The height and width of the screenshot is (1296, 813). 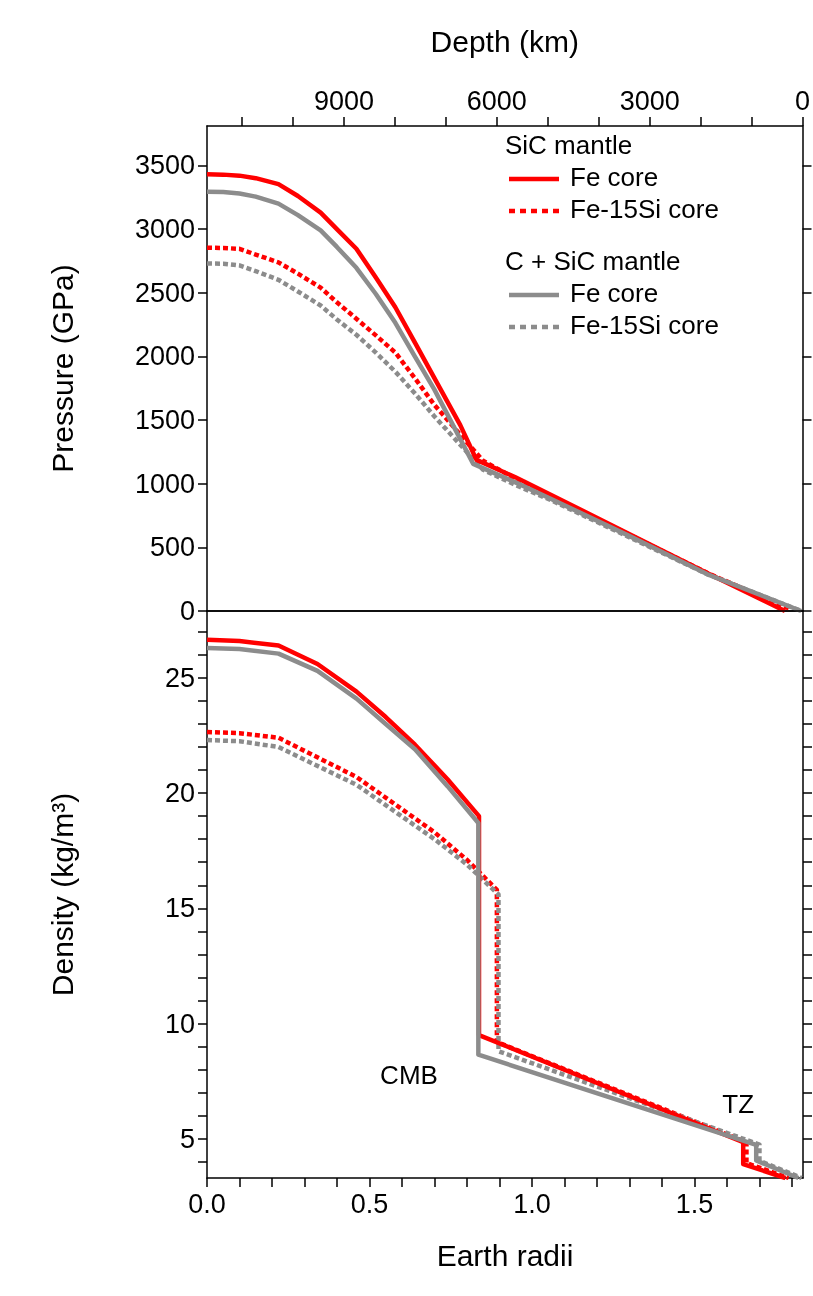 I want to click on y-tick-label: 5, so click(x=187, y=1138).